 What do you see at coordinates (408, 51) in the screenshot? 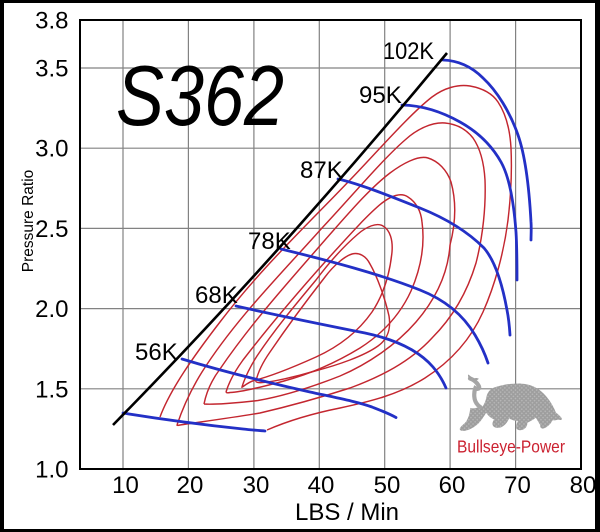
I see `svg-text: 102K` at bounding box center [408, 51].